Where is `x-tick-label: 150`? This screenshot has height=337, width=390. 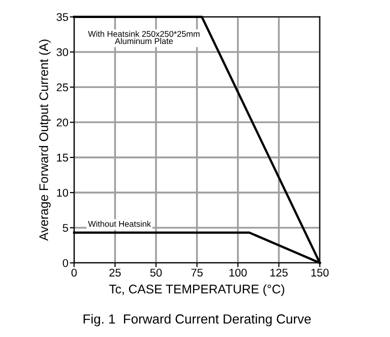 x-tick-label: 150 is located at coordinates (320, 272).